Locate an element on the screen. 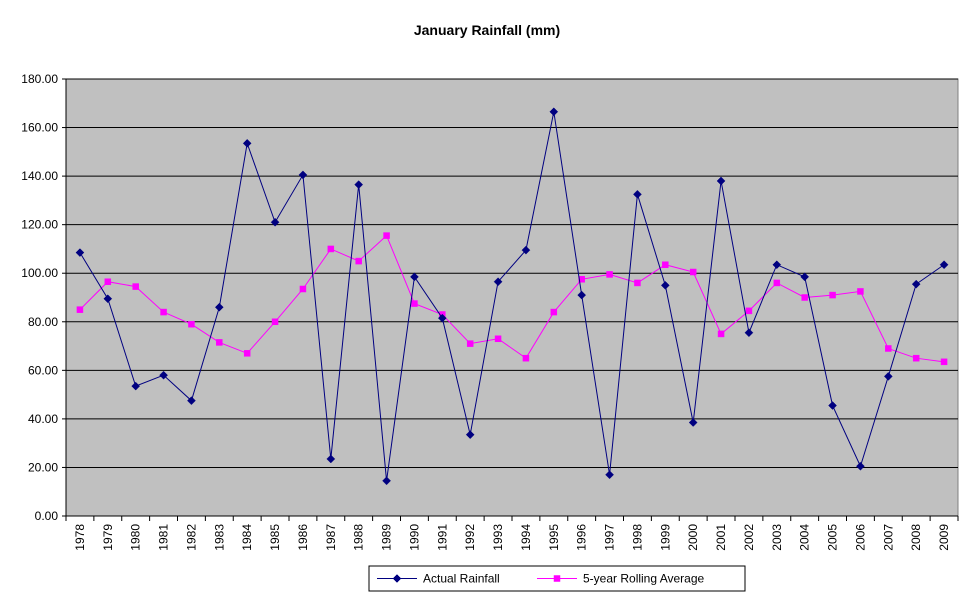  x-tick-label: 1982 is located at coordinates (191, 537).